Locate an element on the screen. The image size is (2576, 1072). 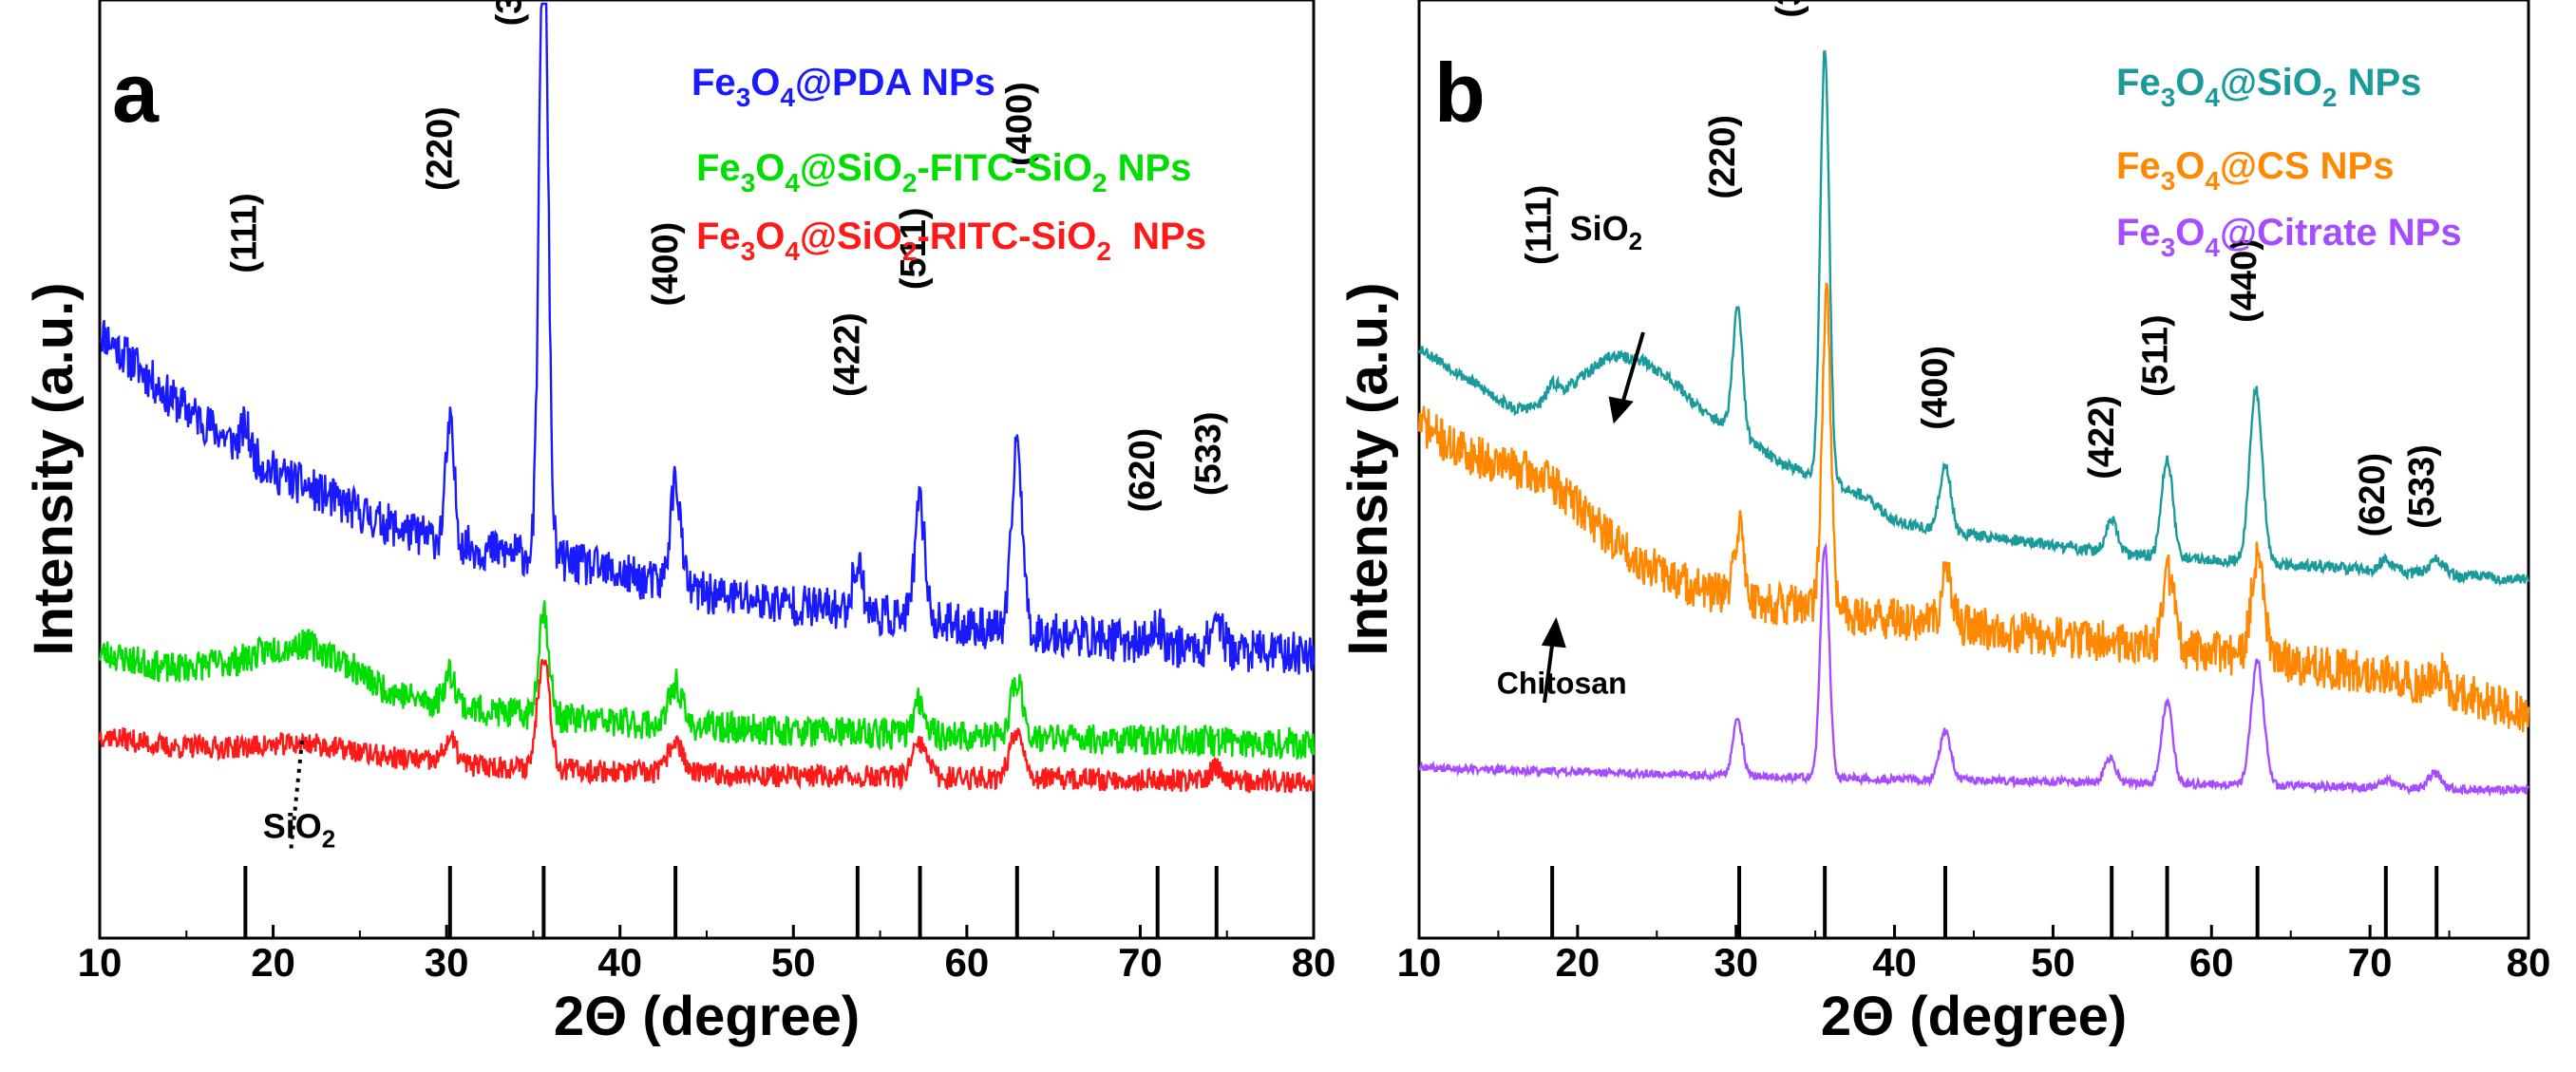
sio2-arrowhead-b is located at coordinates (1621, 410).